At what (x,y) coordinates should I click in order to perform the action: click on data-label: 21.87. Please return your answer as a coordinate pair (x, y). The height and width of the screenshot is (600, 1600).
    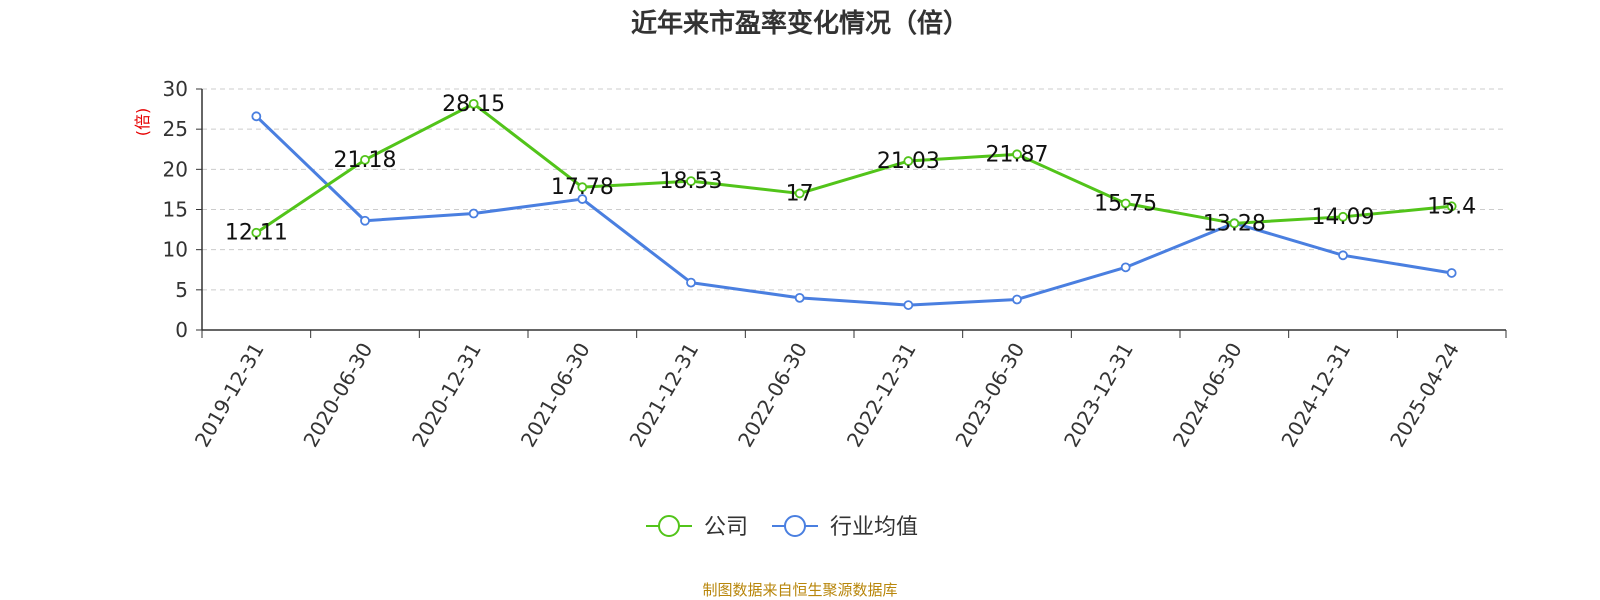
    Looking at the image, I should click on (1017, 154).